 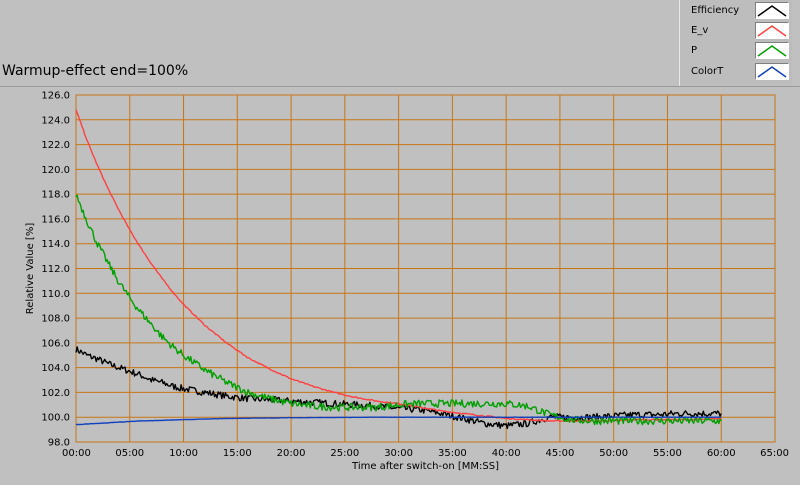 What do you see at coordinates (55, 170) in the screenshot?
I see `y-tick-label: 120.0` at bounding box center [55, 170].